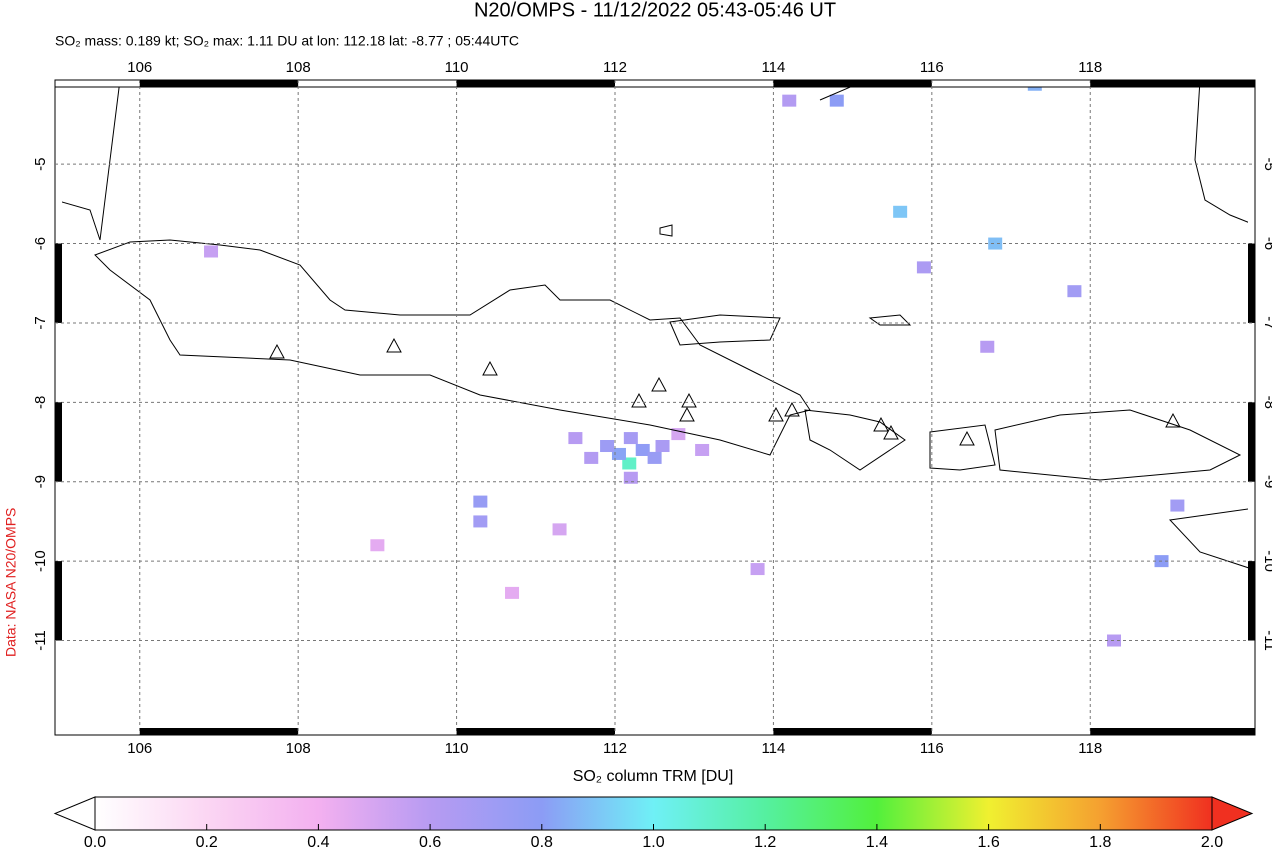 This screenshot has height=858, width=1272. What do you see at coordinates (11, 582) in the screenshot?
I see `credit: Data: NASA N20/OMPS` at bounding box center [11, 582].